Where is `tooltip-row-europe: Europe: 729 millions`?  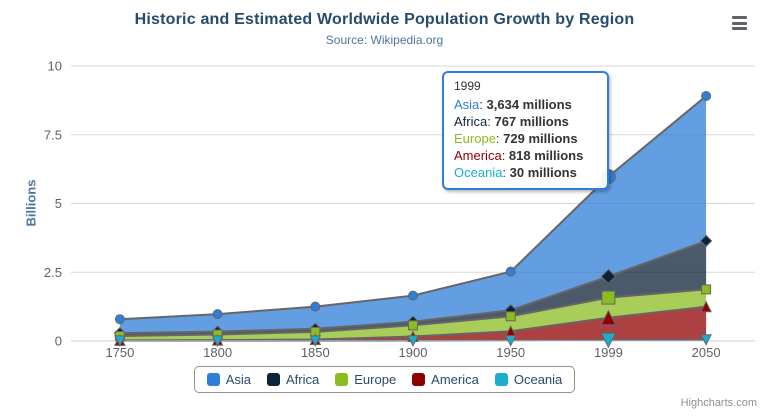 tooltip-row-europe: Europe: 729 millions is located at coordinates (516, 138).